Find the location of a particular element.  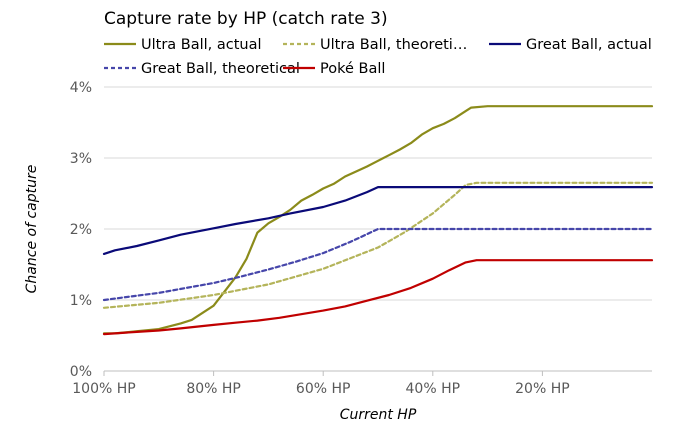

y-axis-ticks: 0% 1% 2% 3% 4% is located at coordinates (81, 230).